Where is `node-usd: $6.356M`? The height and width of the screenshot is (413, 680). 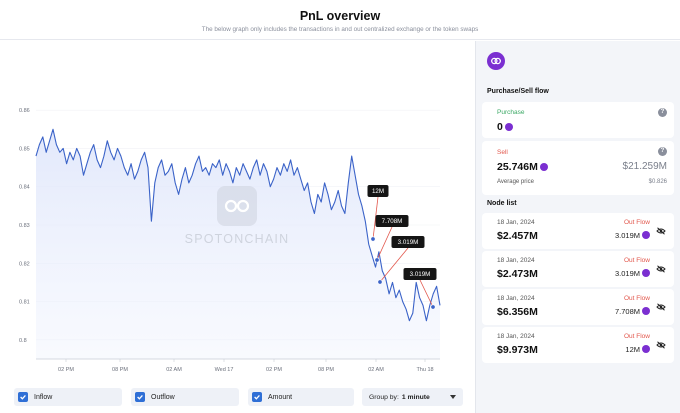
node-usd: $6.356M is located at coordinates (517, 312).